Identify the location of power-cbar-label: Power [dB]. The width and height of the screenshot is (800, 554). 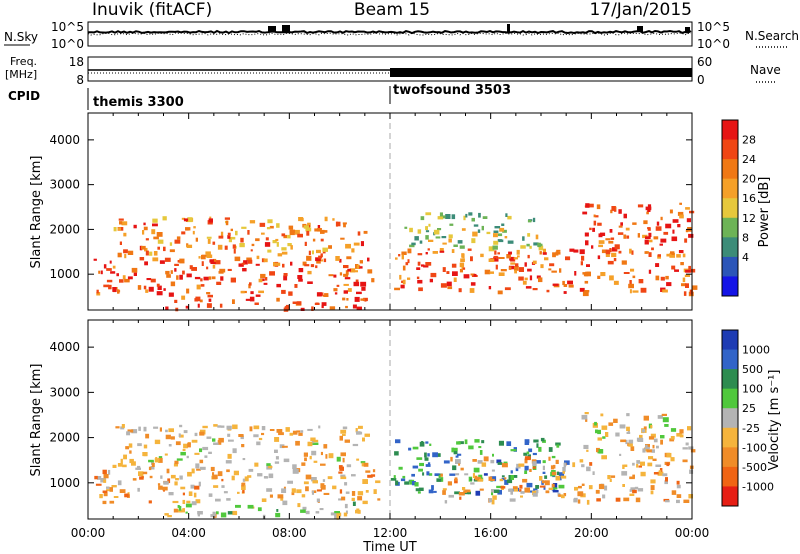
(764, 212).